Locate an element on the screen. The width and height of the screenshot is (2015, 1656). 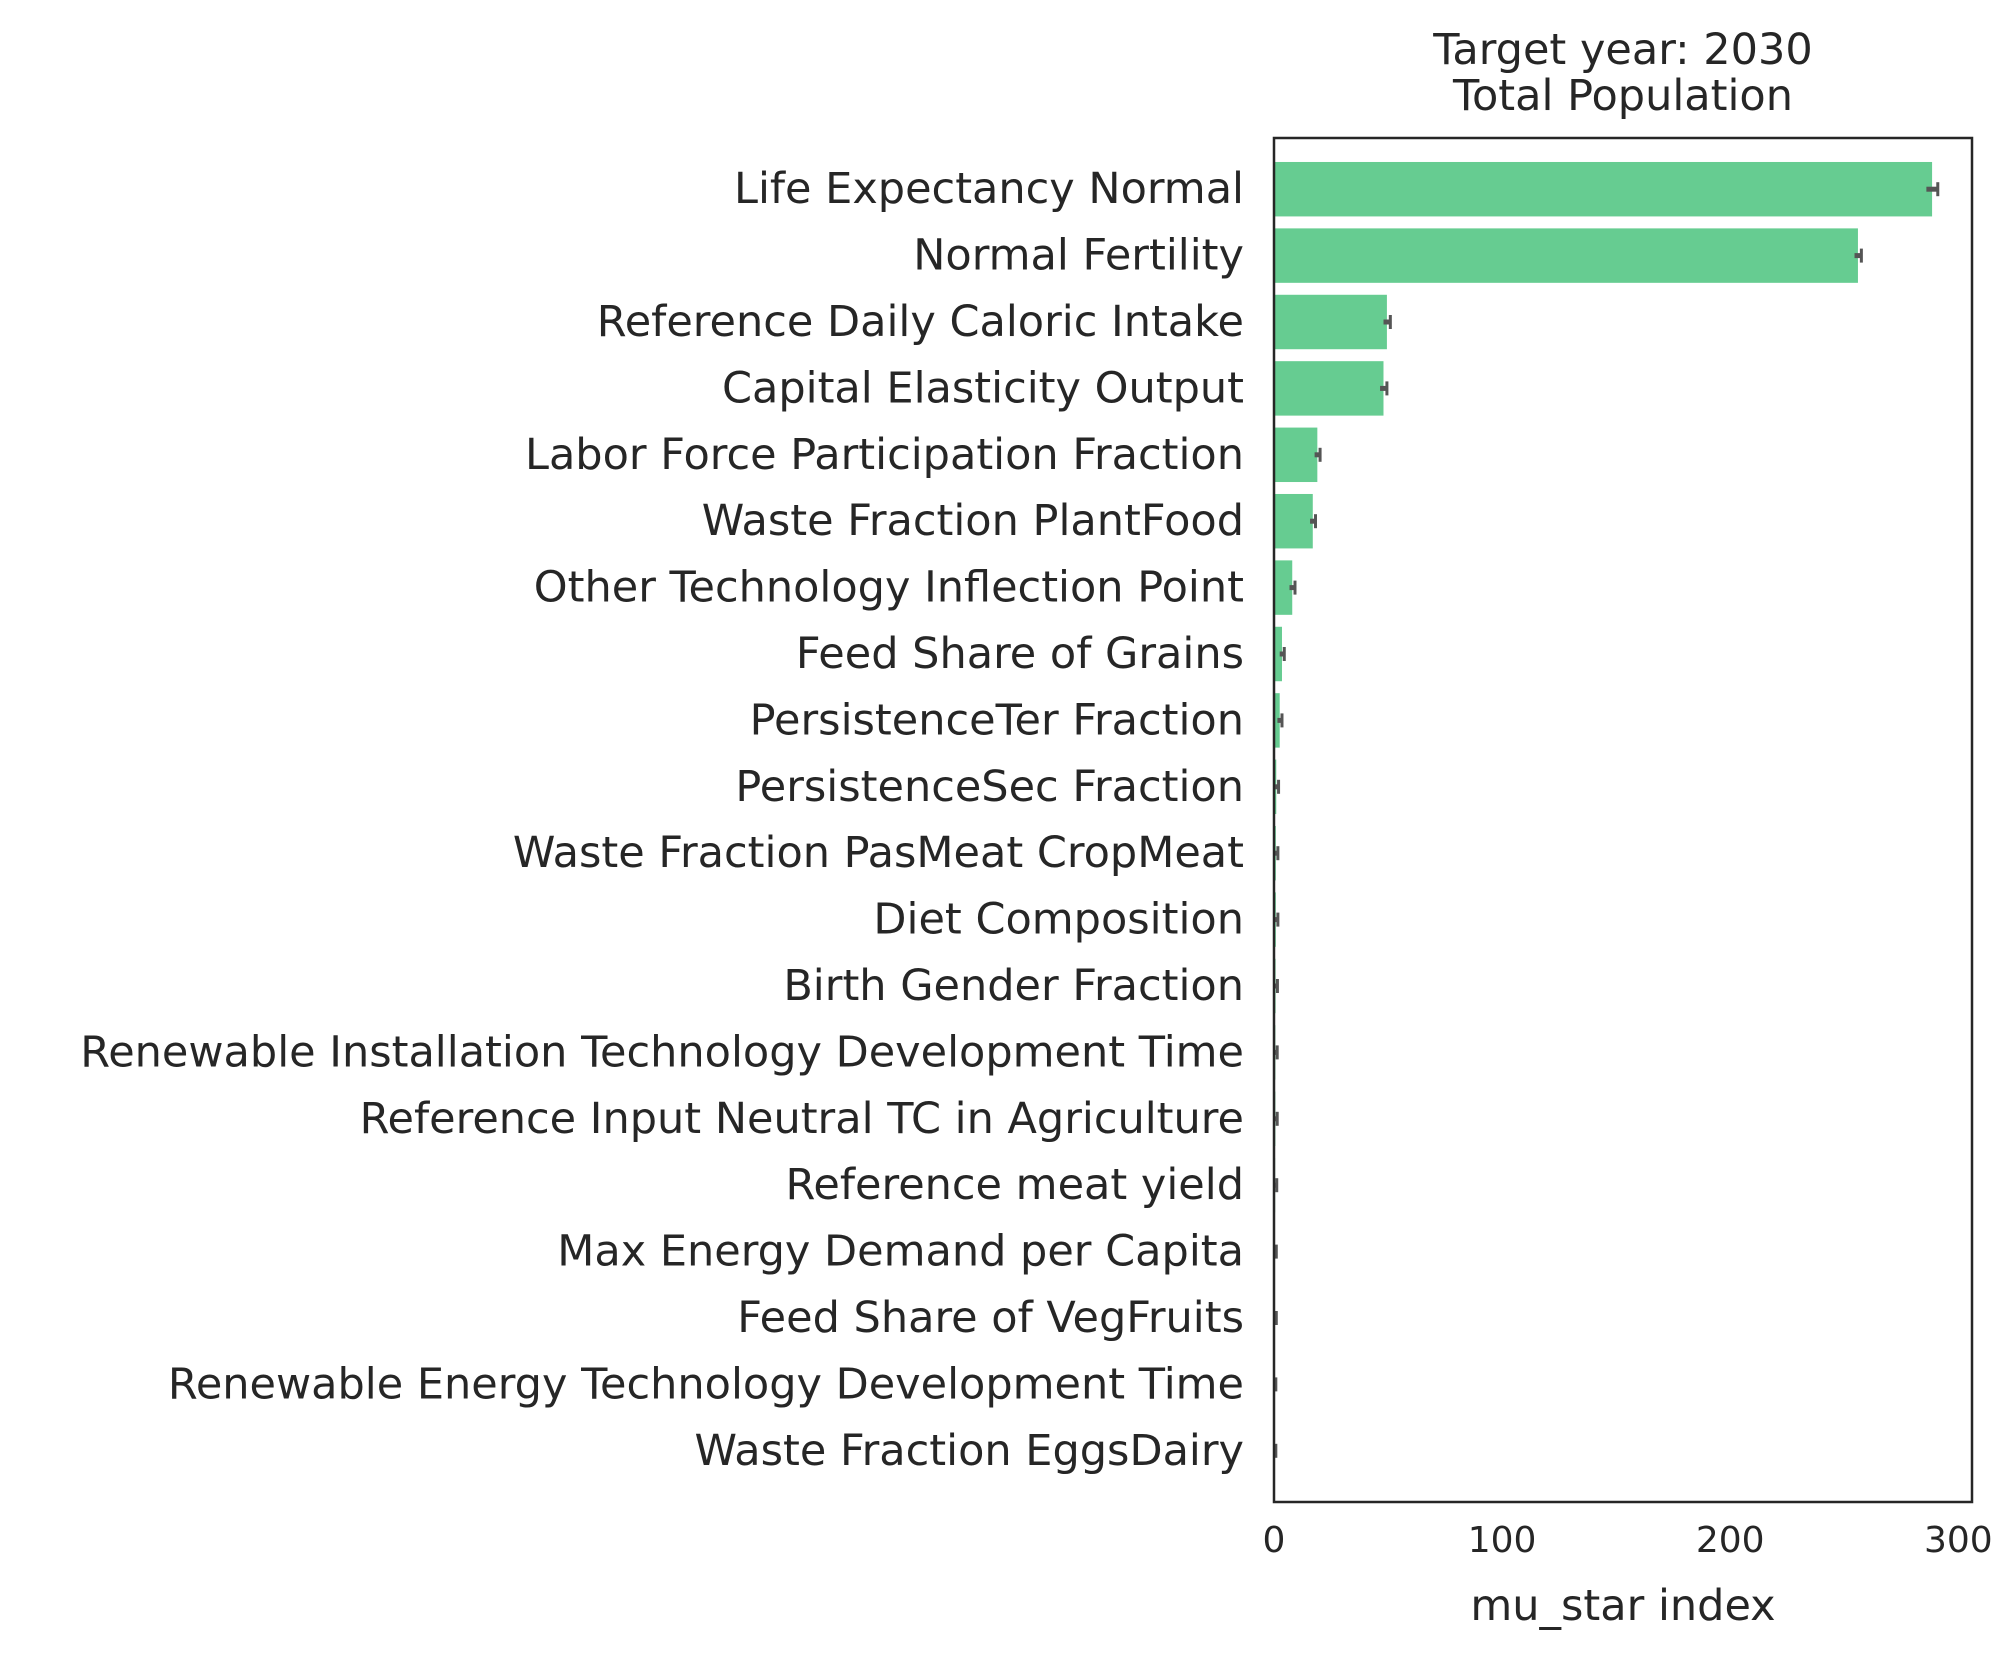
x-axis-ticks: 0 100 200 300 is located at coordinates (1628, 1540).